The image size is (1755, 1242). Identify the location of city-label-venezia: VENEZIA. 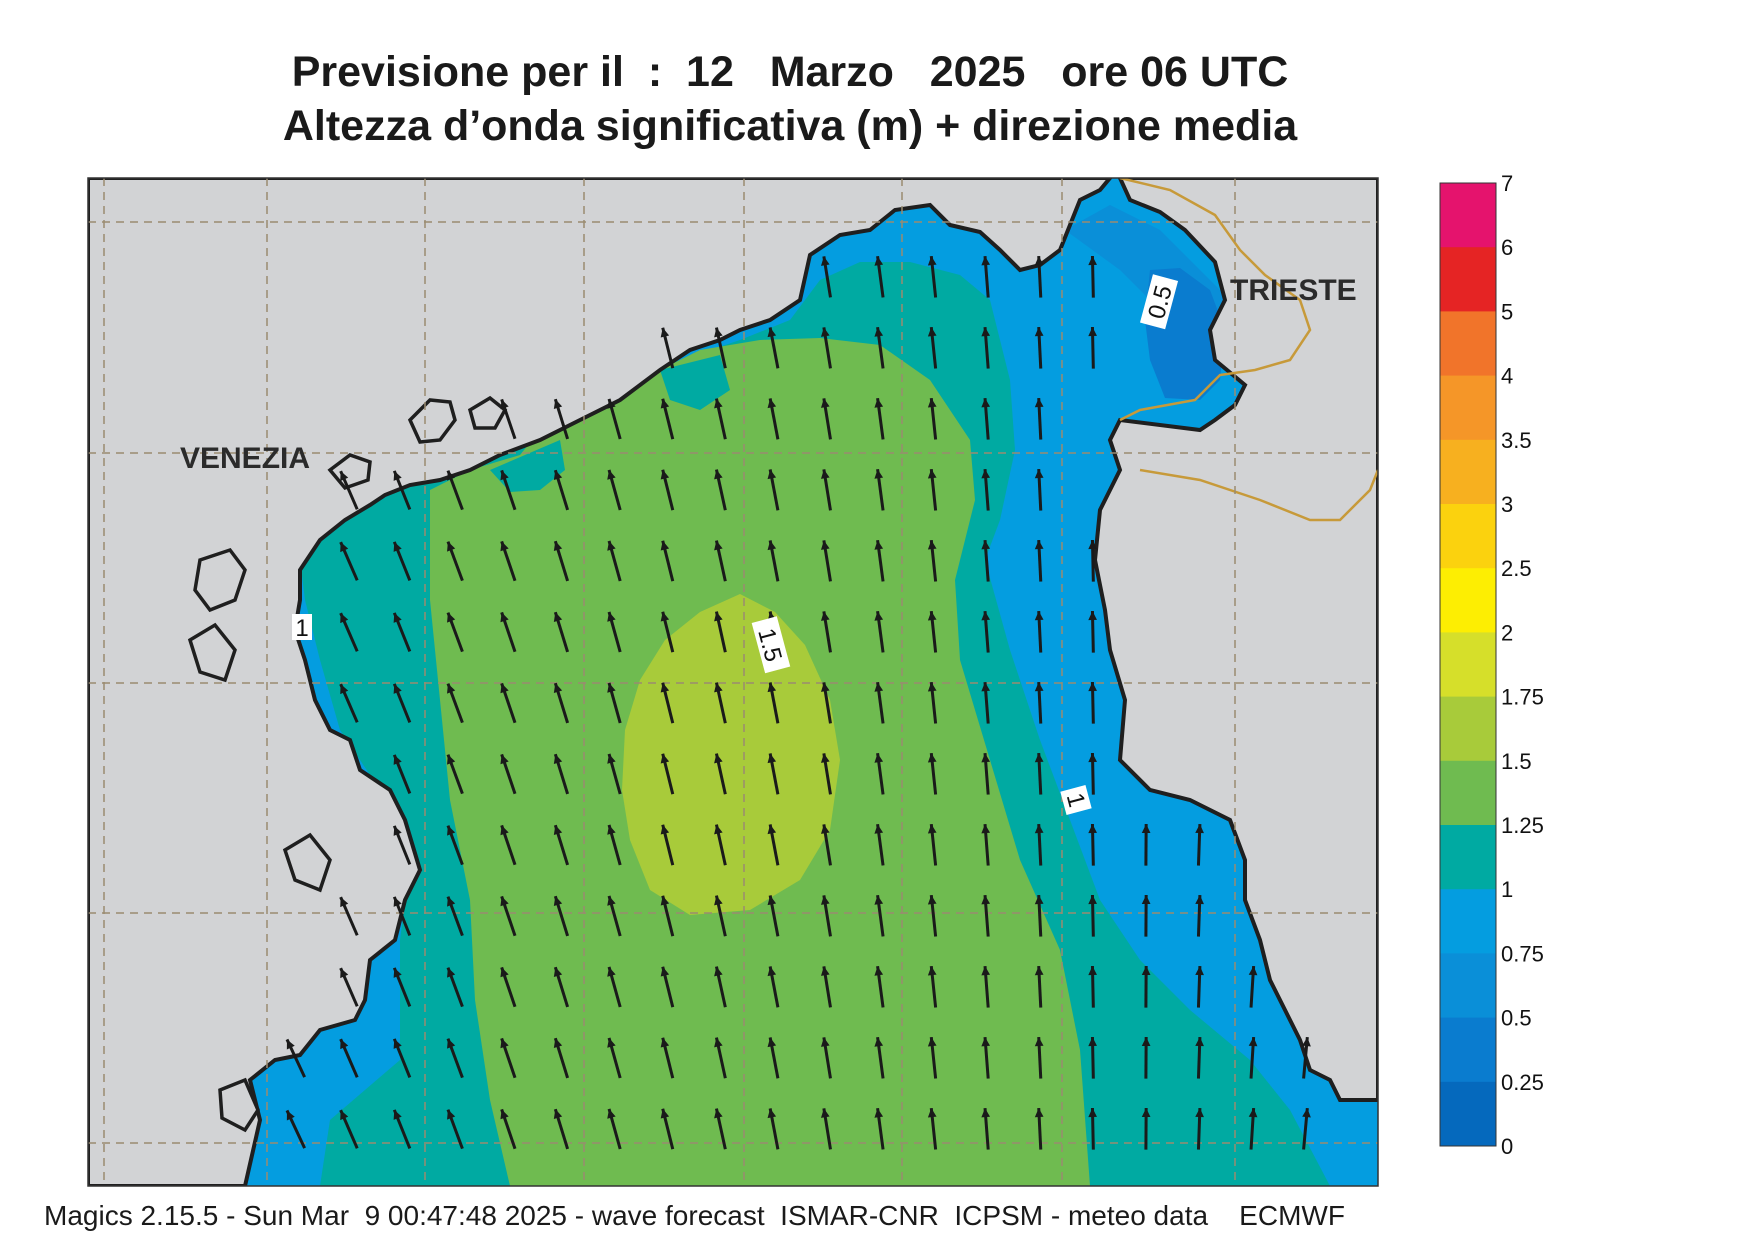
(245, 458).